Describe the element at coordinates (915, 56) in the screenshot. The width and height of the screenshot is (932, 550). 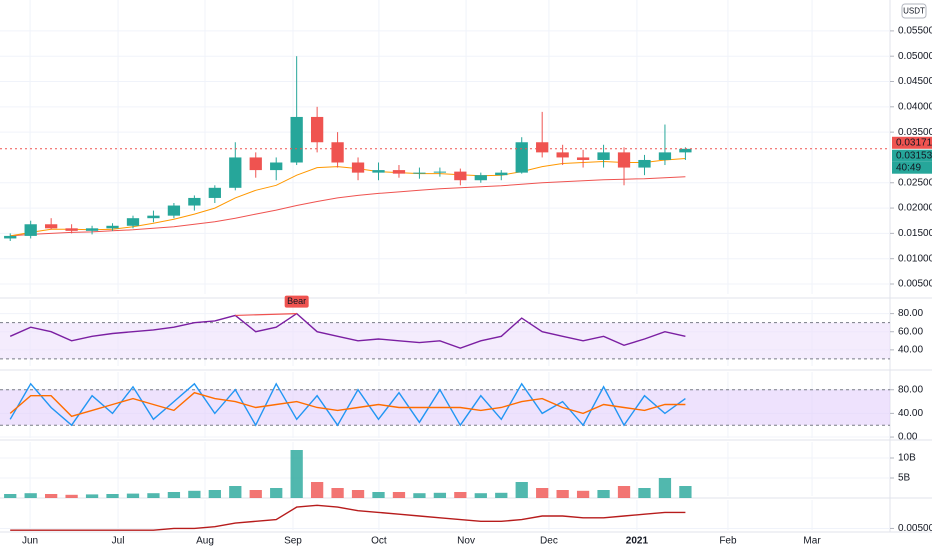
I see `y-tick-label: 0.05000` at that location.